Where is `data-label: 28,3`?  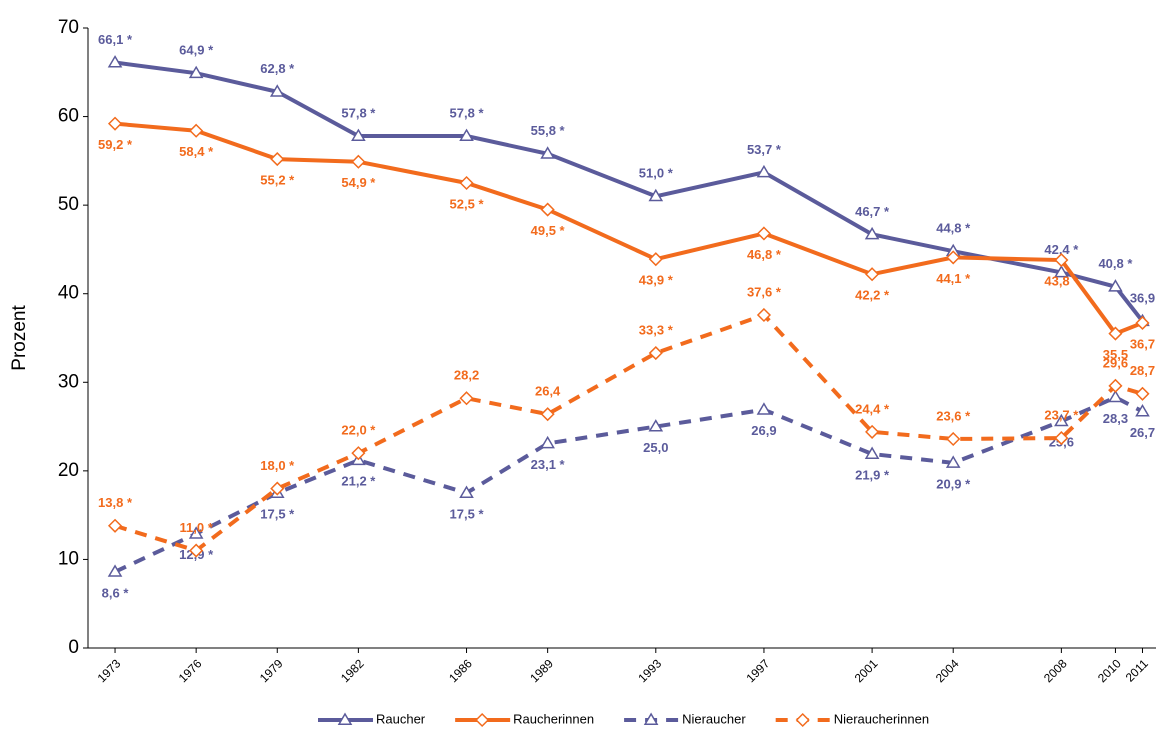
data-label: 28,3 is located at coordinates (1115, 418).